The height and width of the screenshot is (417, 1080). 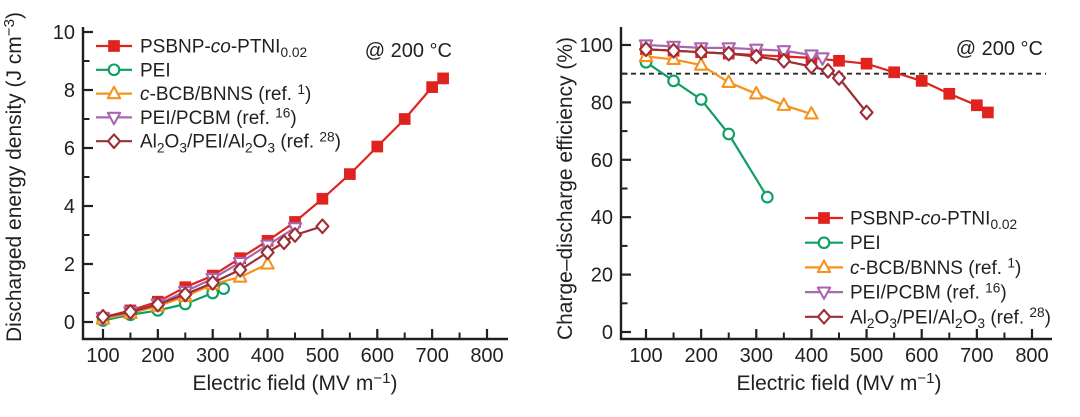 What do you see at coordinates (928, 291) in the screenshot?
I see `legend-label: PEI/PCBM (ref. 16)` at bounding box center [928, 291].